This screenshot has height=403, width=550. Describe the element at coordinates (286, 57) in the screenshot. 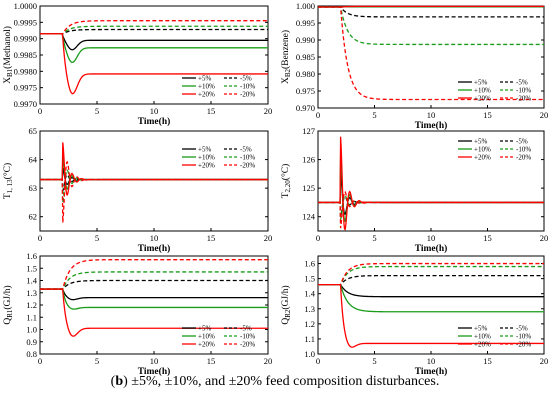

I see `y-axis-label: XB2(Benzene)` at that location.